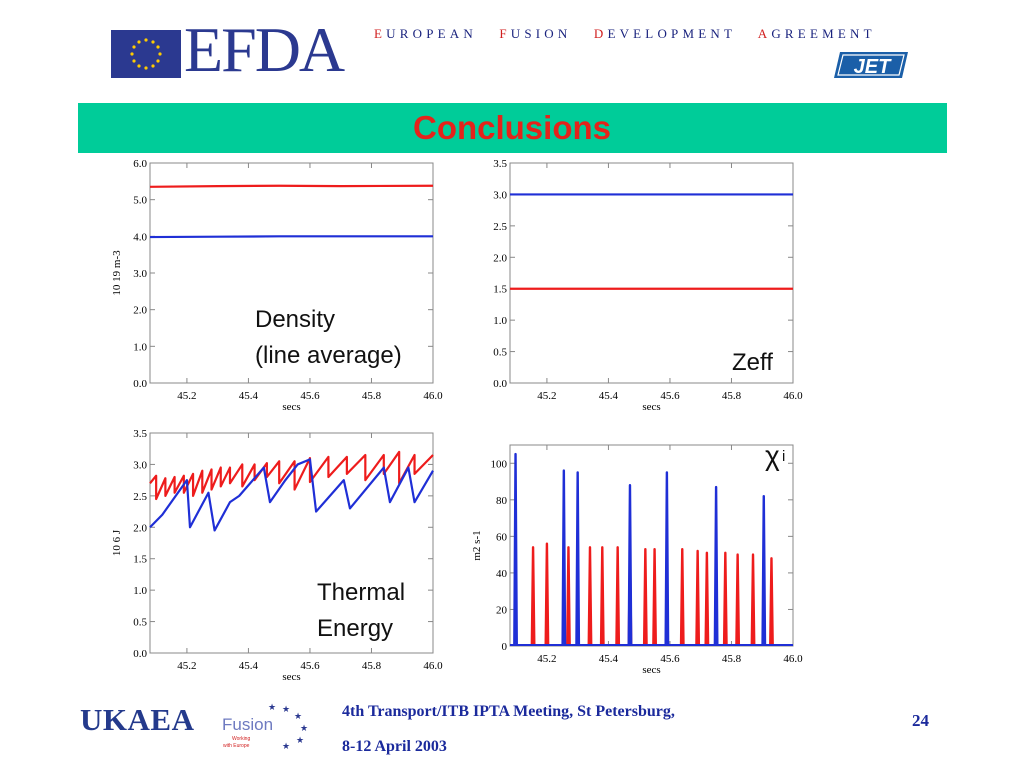  Describe the element at coordinates (140, 497) in the screenshot. I see `y-tick-label: 2.5` at that location.